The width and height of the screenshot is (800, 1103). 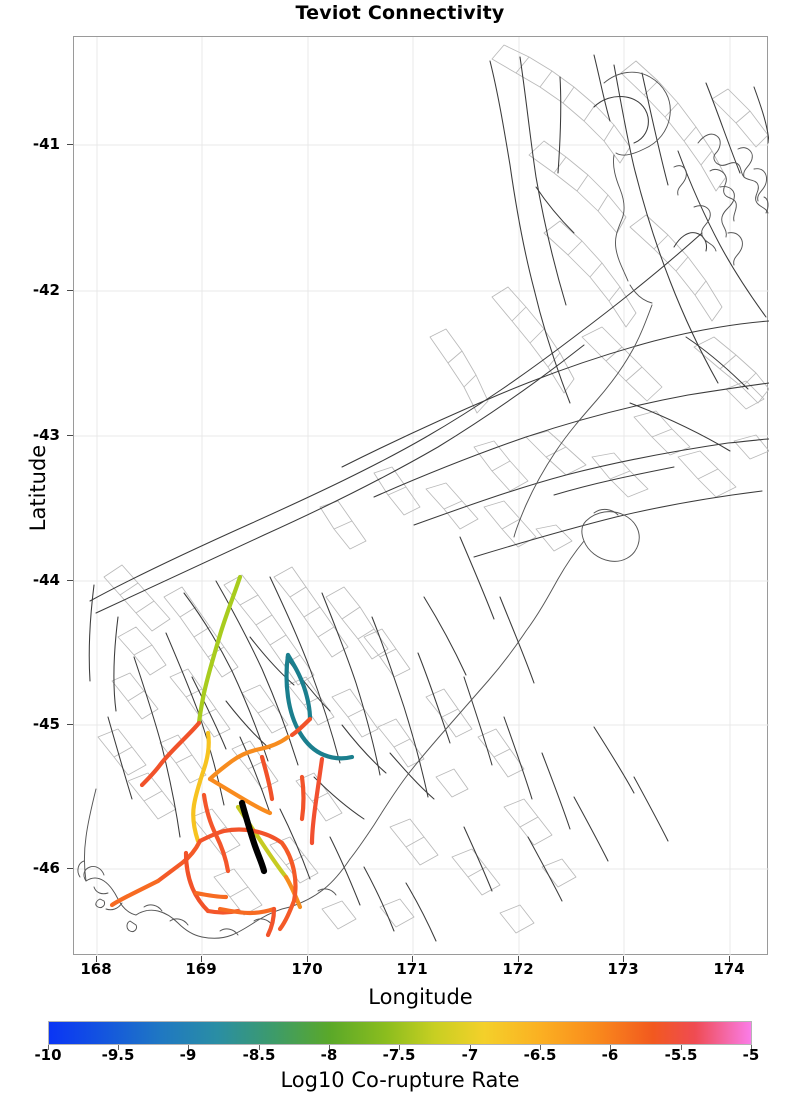 What do you see at coordinates (400, 1080) in the screenshot?
I see `colorbar-title: Log10 Co-rupture Rate` at bounding box center [400, 1080].